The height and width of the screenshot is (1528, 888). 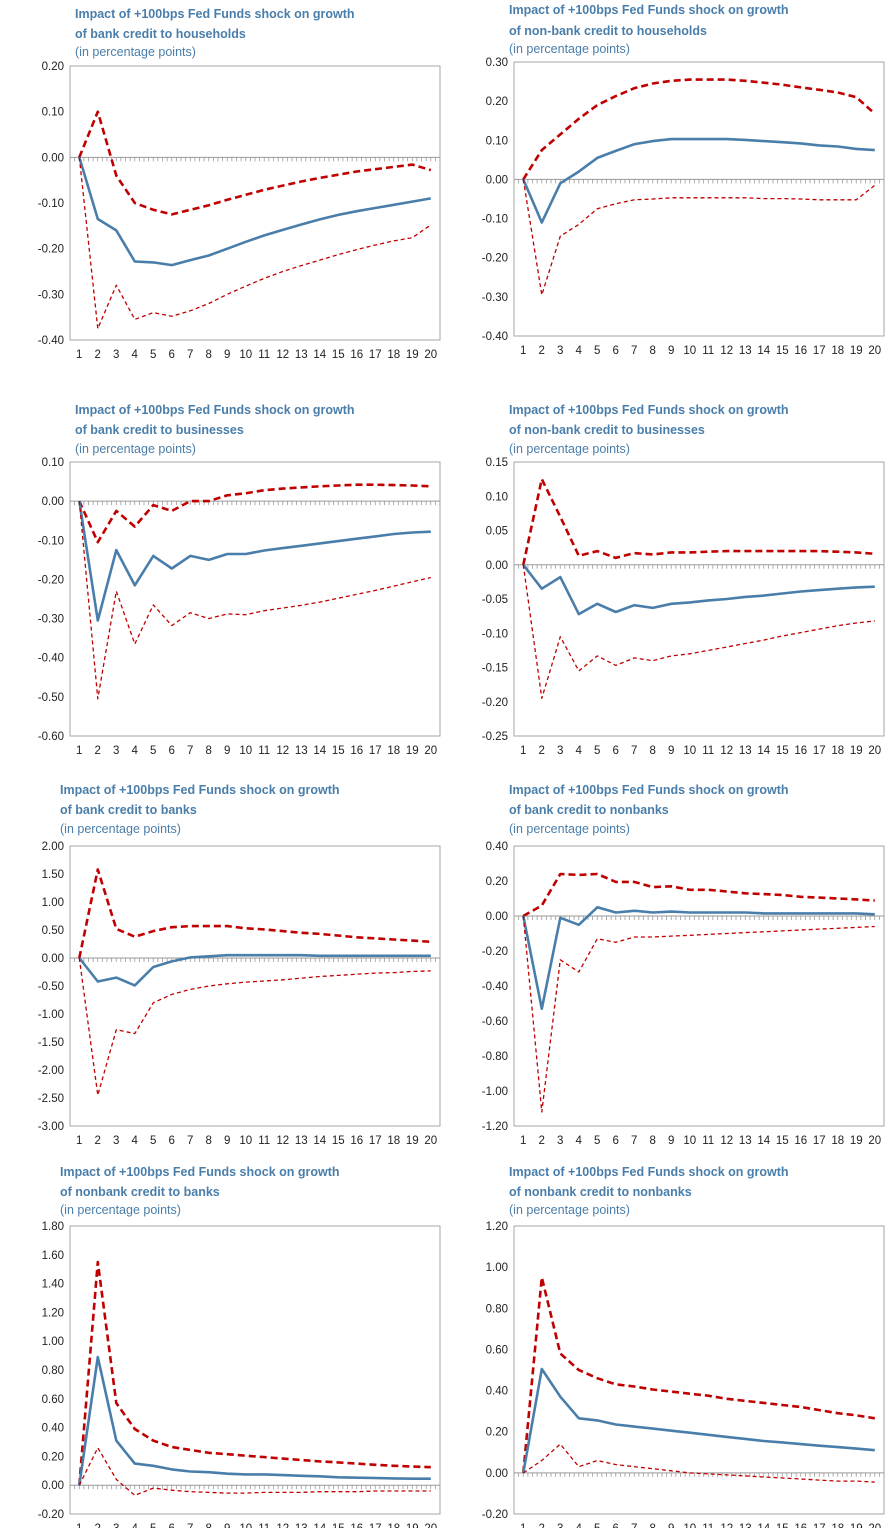 I want to click on y-tick-label: 0.50, so click(x=53, y=931).